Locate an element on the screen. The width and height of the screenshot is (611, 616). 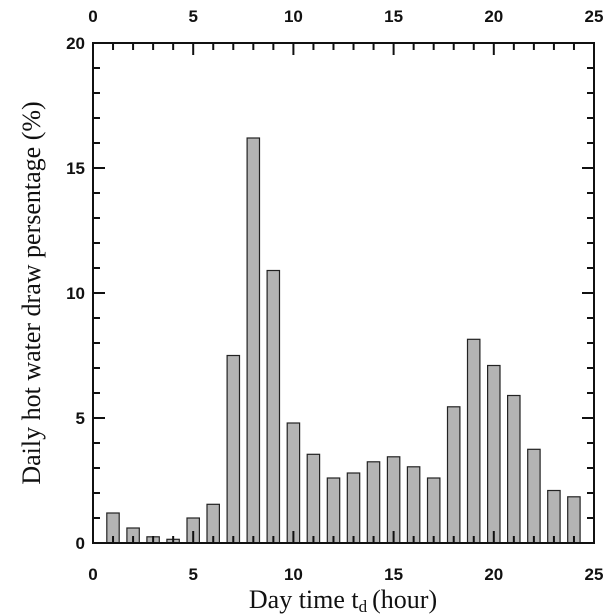
x-top-tick-label: 15 is located at coordinates (393, 16).